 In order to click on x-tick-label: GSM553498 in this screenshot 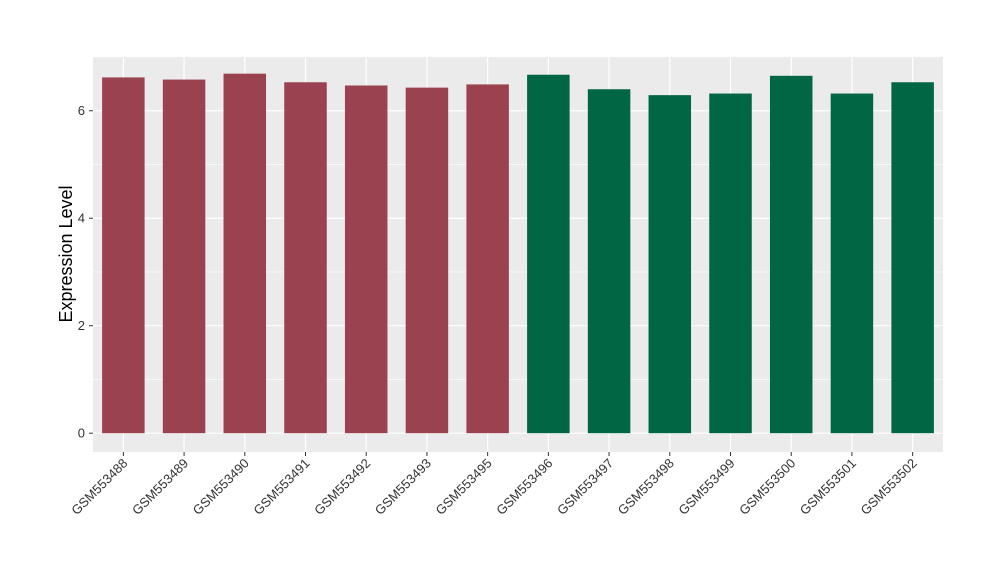, I will do `click(646, 487)`.